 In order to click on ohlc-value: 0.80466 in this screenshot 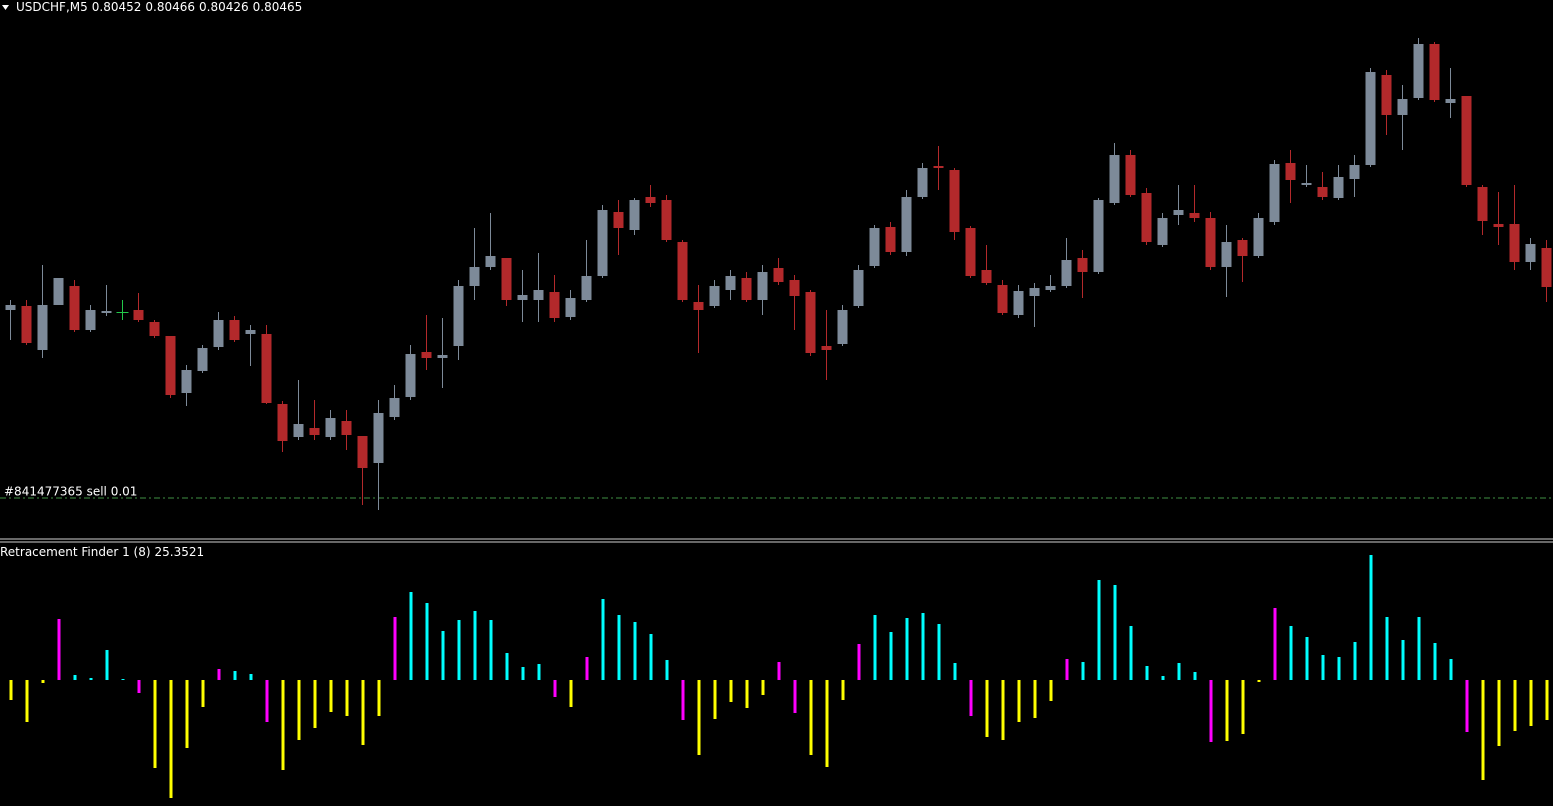, I will do `click(170, 7)`.